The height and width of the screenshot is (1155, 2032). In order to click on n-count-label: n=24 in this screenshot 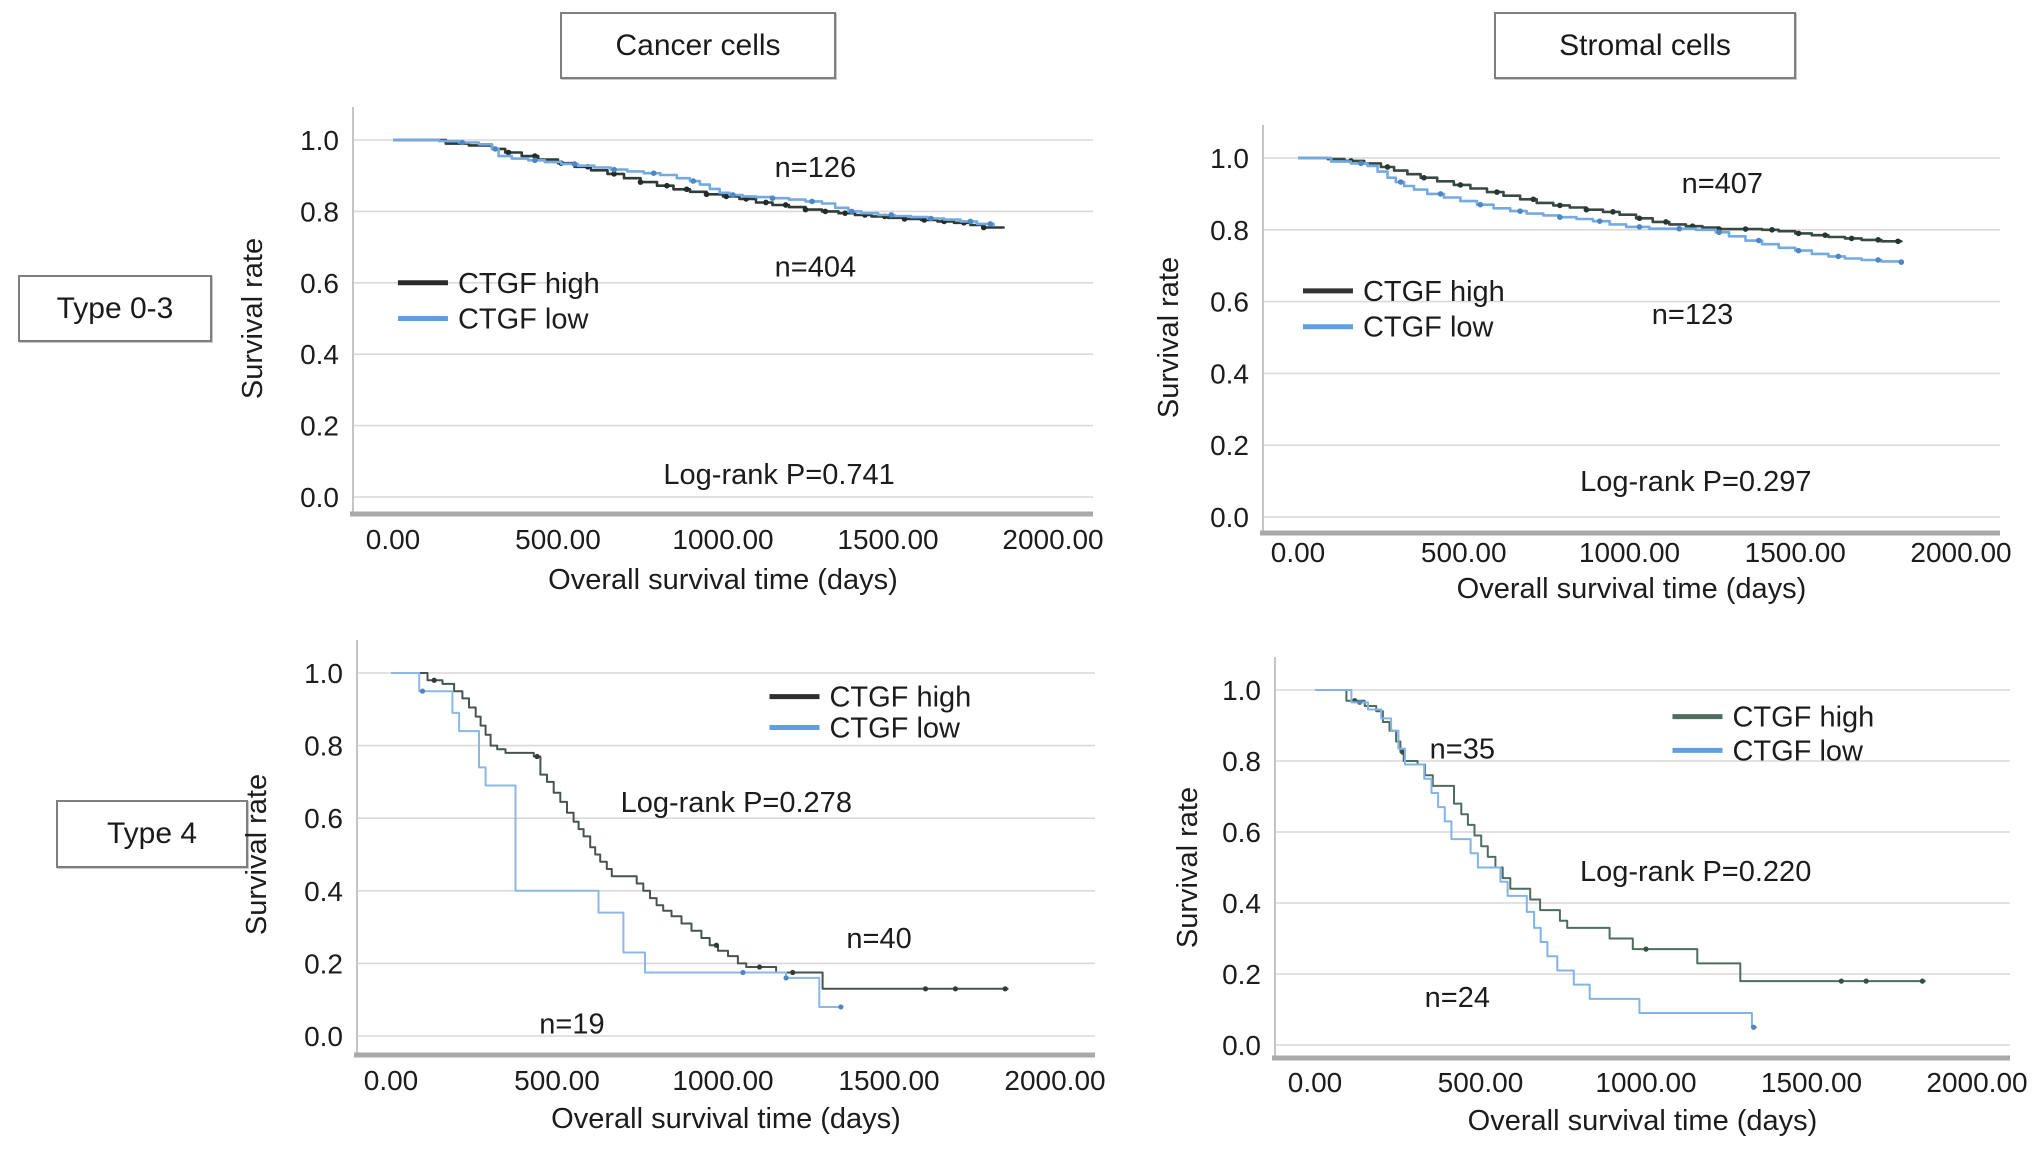, I will do `click(1457, 998)`.